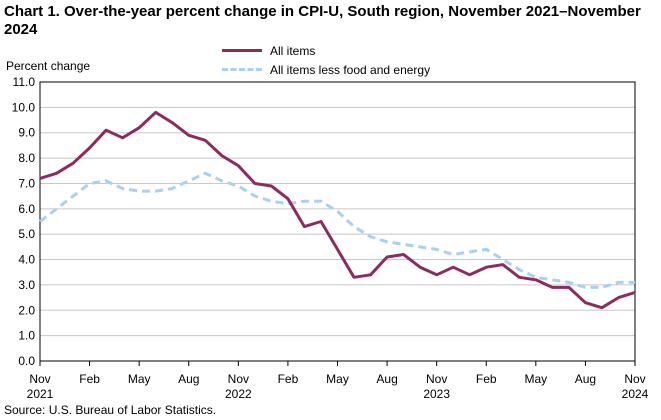  What do you see at coordinates (242, 50) in the screenshot?
I see `legend-swatch-all-items` at bounding box center [242, 50].